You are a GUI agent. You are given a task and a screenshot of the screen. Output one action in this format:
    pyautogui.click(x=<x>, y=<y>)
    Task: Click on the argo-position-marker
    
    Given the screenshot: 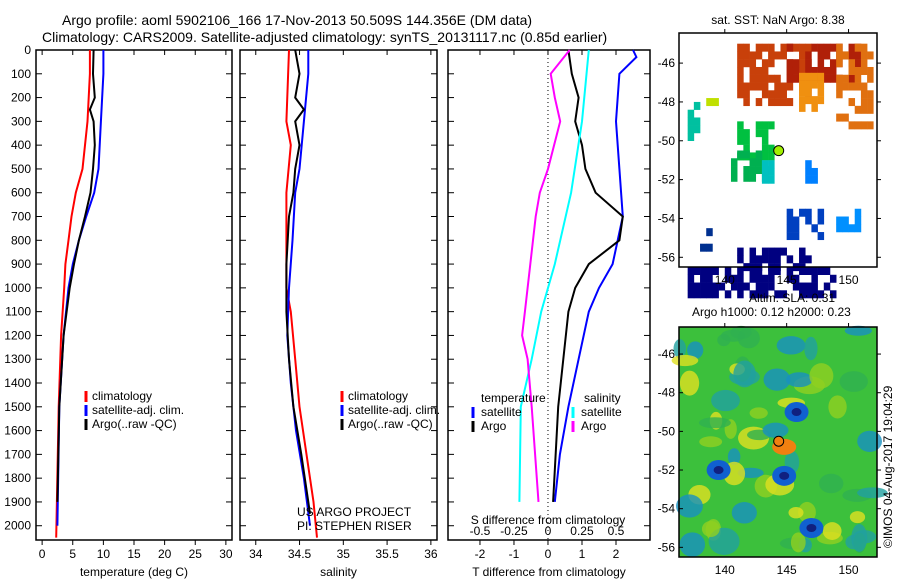 What is the action you would take?
    pyautogui.click(x=779, y=151)
    